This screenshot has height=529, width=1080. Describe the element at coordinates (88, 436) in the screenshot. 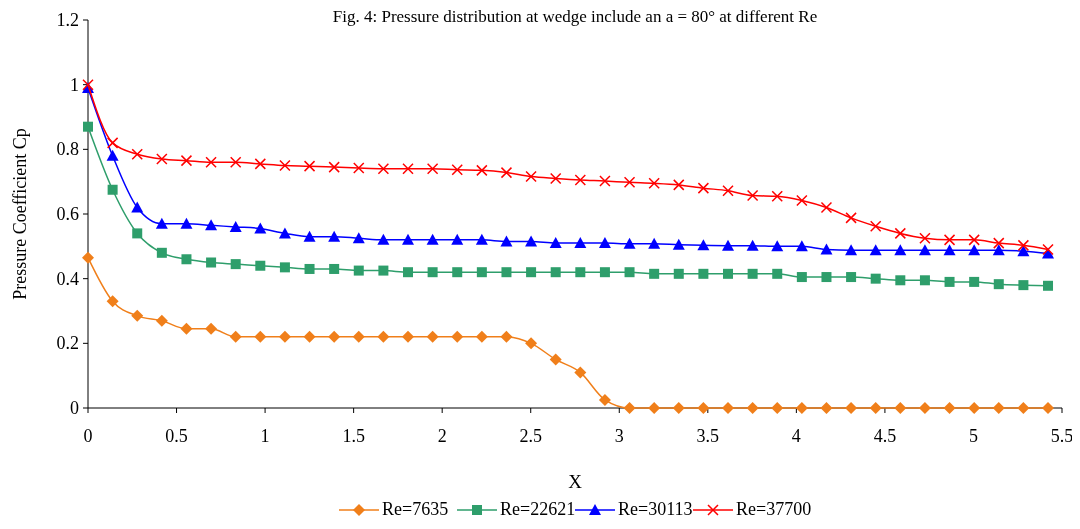

I see `x-tick-label: 0` at that location.